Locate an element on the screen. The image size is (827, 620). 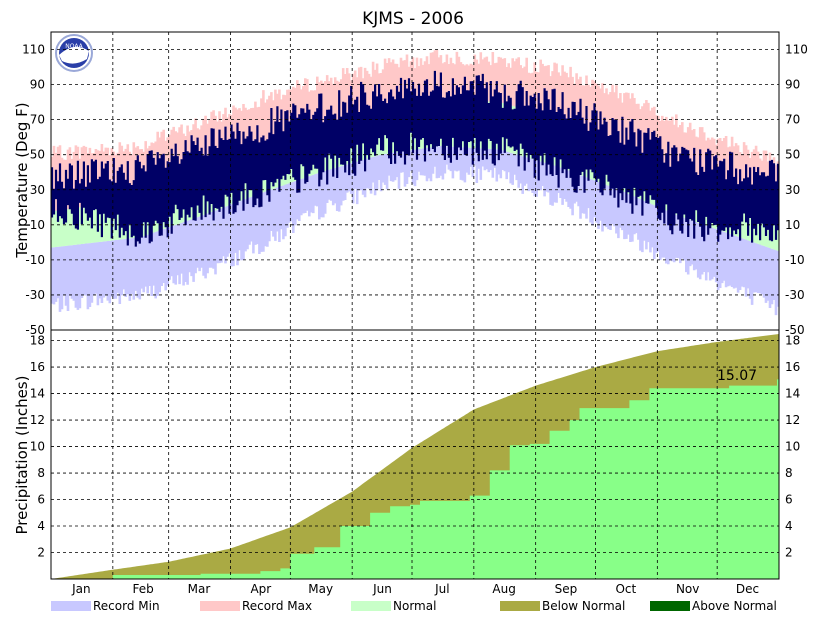
temperature-tick-left: -50 is located at coordinates (35, 330).